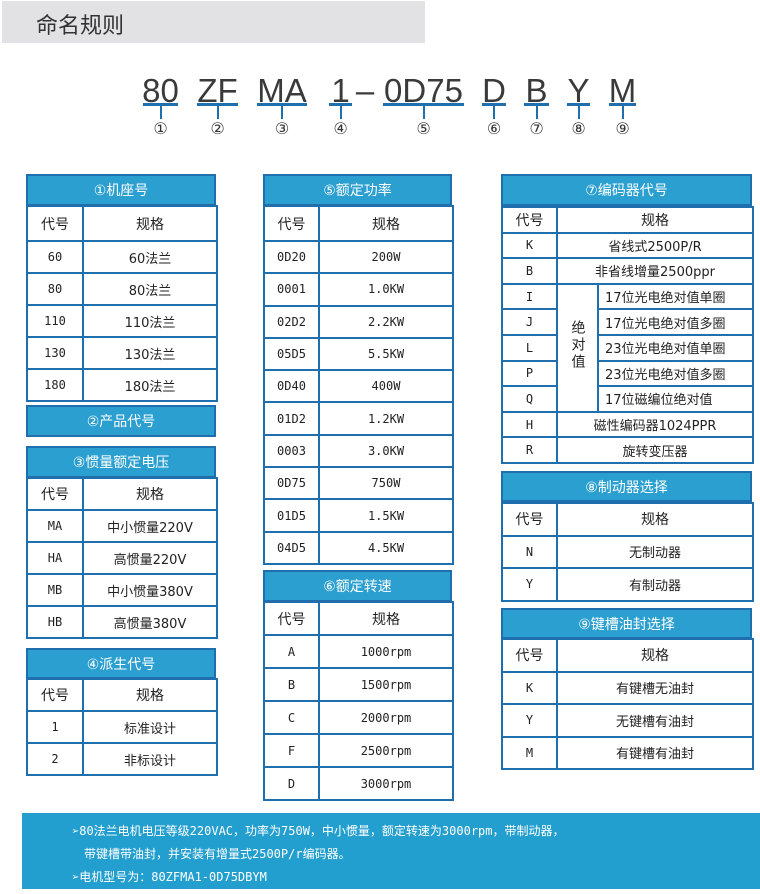  Describe the element at coordinates (150, 590) in the screenshot. I see `spec-cell: 中小惯量380V` at that location.